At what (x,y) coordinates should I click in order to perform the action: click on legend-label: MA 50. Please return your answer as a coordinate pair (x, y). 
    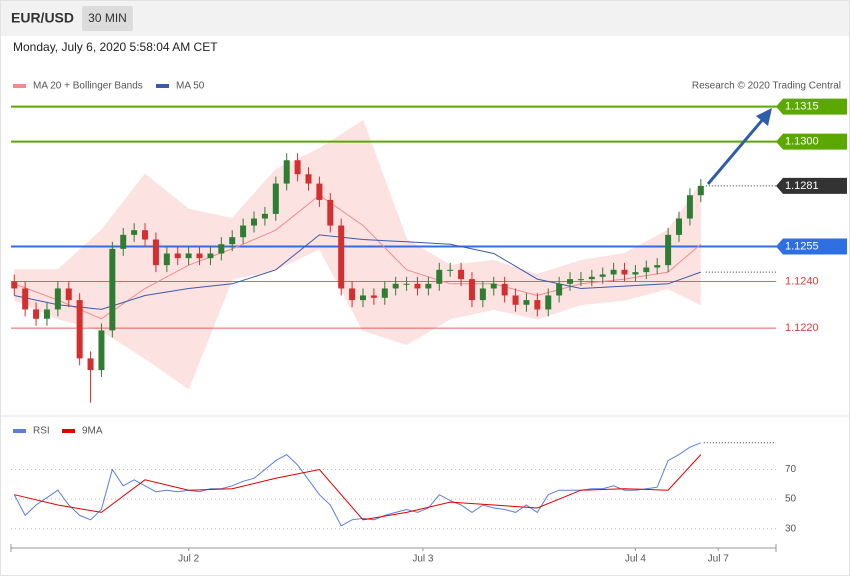
    Looking at the image, I should click on (190, 86).